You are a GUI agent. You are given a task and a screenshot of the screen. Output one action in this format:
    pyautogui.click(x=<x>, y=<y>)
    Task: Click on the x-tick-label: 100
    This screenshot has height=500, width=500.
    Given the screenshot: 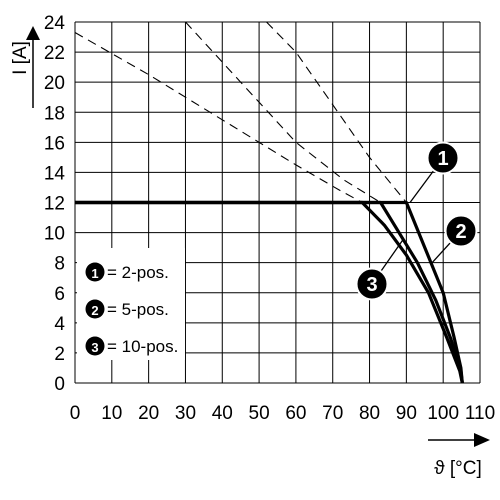 What is the action you would take?
    pyautogui.click(x=443, y=413)
    